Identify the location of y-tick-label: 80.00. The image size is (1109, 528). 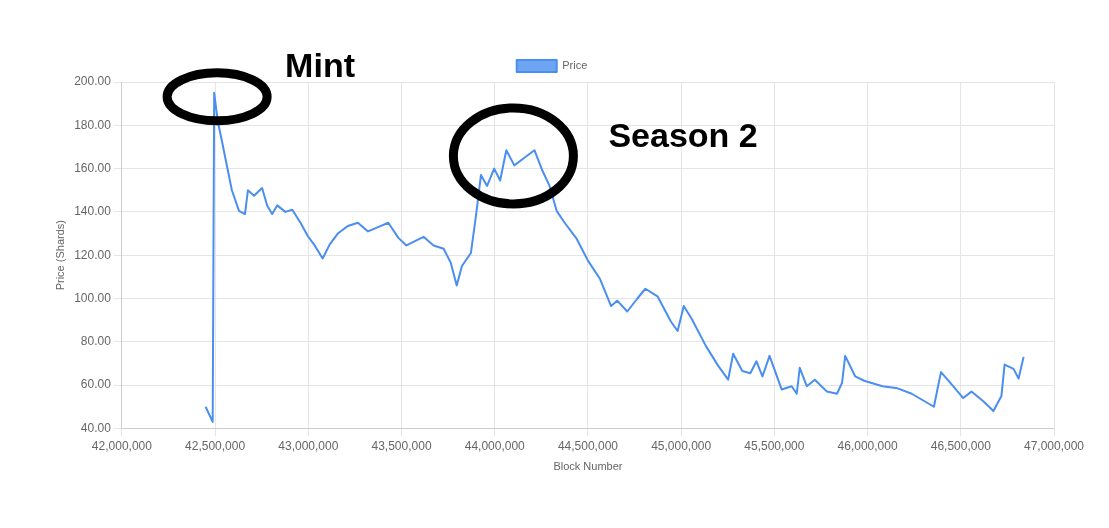
(96, 341).